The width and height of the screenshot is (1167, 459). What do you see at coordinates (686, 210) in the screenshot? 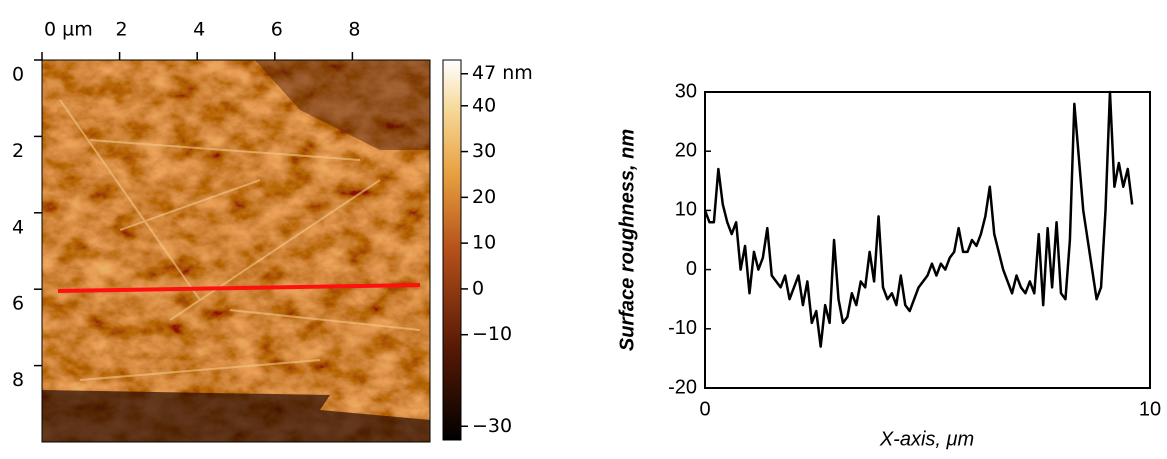
I see `y-tick-label: 10` at bounding box center [686, 210].